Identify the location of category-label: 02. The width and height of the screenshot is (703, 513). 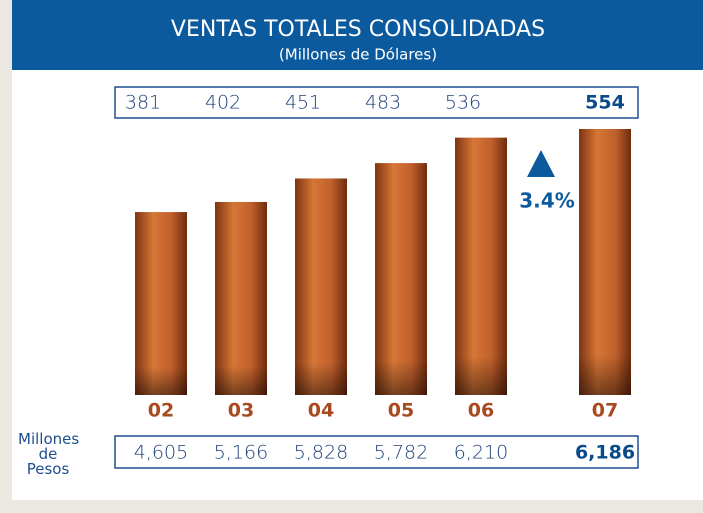
(161, 411).